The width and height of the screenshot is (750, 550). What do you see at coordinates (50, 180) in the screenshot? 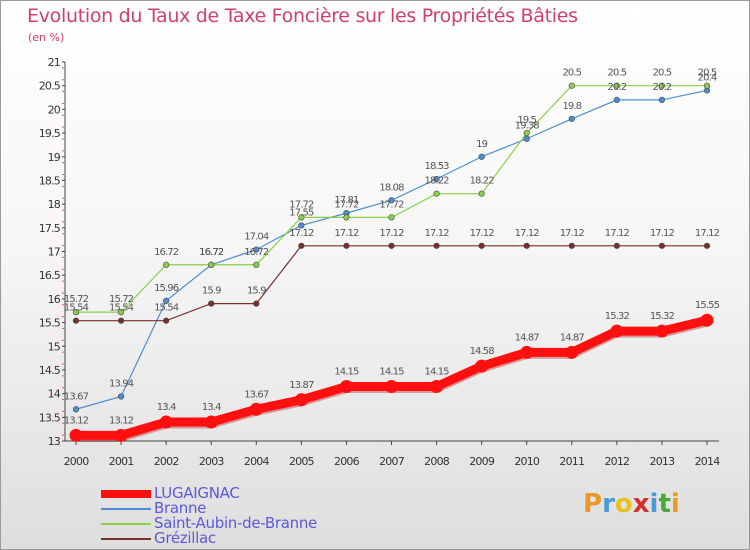
I see `y-tick-label: 18.5` at bounding box center [50, 180].